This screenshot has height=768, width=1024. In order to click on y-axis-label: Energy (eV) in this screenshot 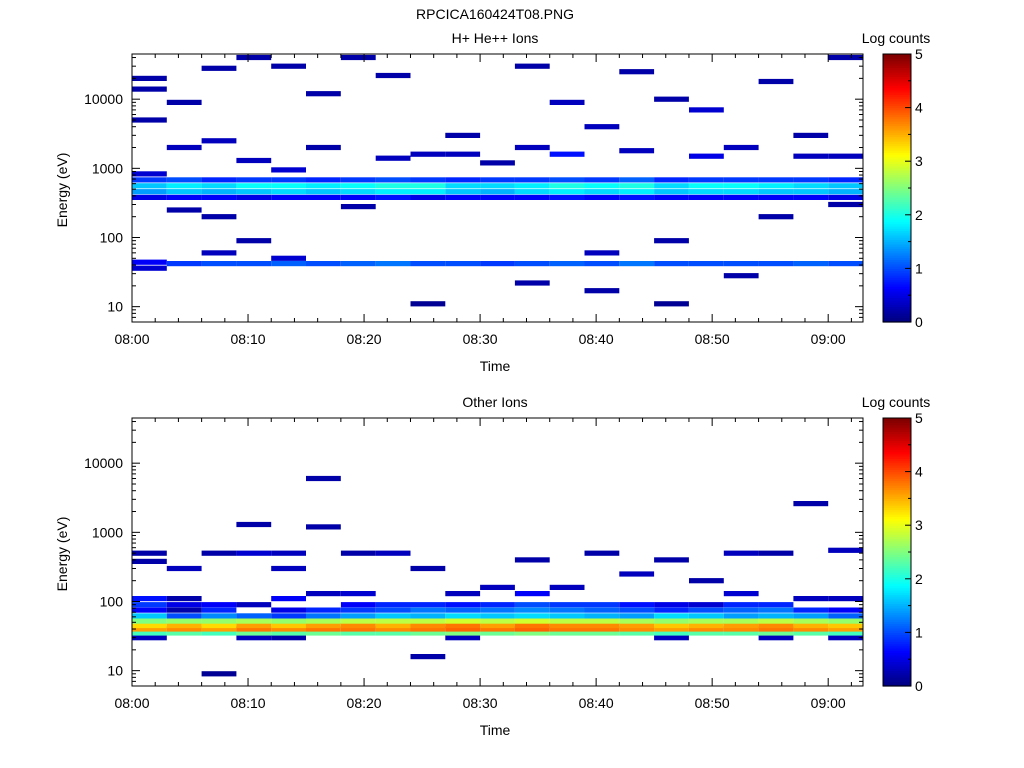, I will do `click(62, 190)`.